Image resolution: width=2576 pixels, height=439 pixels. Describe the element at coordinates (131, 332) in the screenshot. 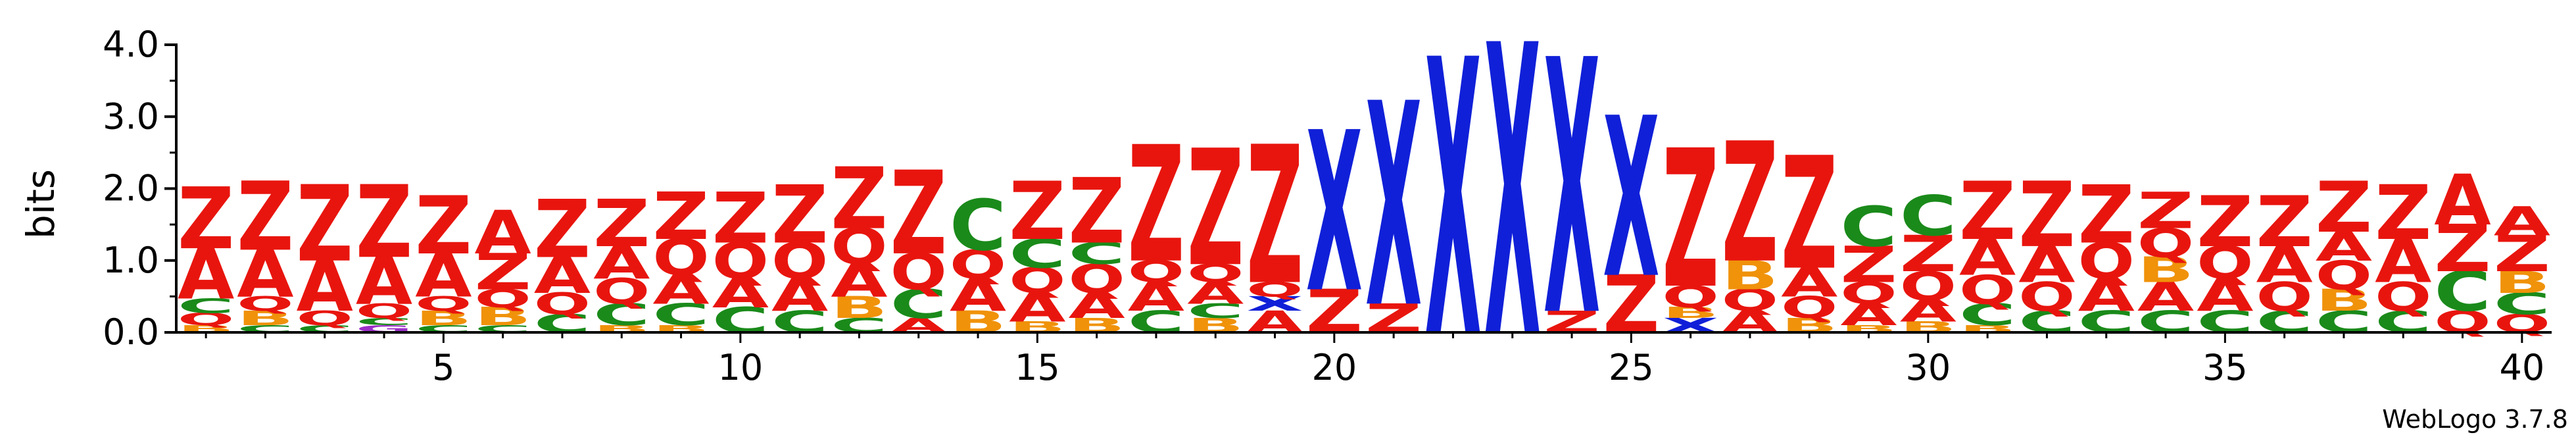

I see `y-tick-label: 0.0` at that location.